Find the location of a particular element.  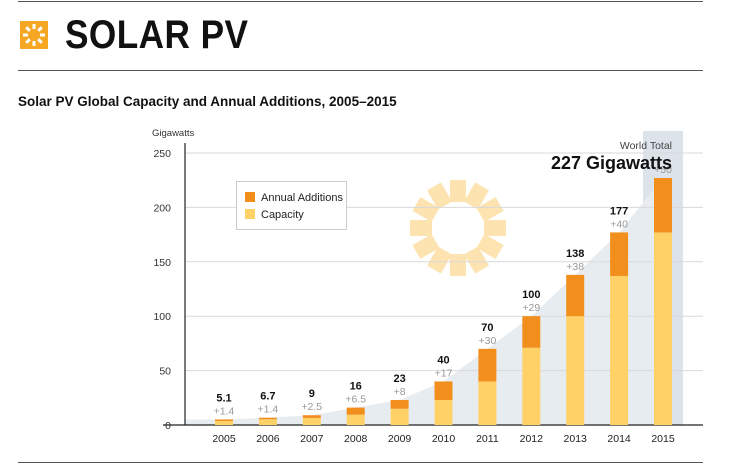

x-tick-label: 2007 is located at coordinates (312, 439).